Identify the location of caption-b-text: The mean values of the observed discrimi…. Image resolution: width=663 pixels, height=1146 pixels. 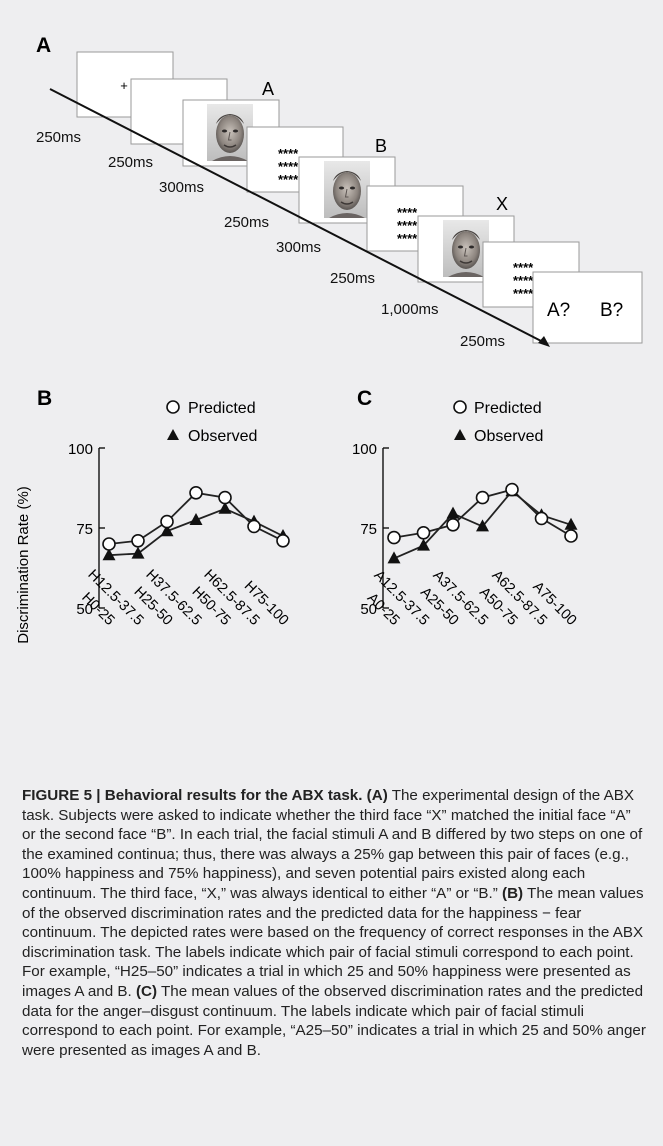
(333, 942).